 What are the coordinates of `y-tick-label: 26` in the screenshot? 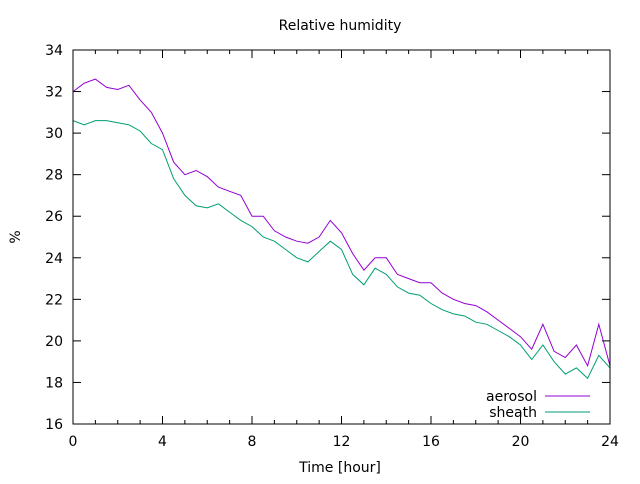 It's located at (54, 217).